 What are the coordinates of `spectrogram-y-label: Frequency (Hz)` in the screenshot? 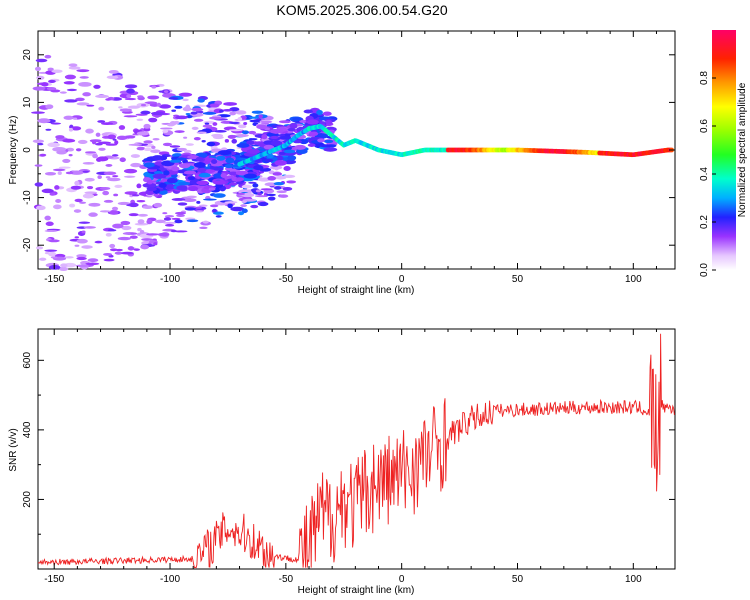 It's located at (13, 150).